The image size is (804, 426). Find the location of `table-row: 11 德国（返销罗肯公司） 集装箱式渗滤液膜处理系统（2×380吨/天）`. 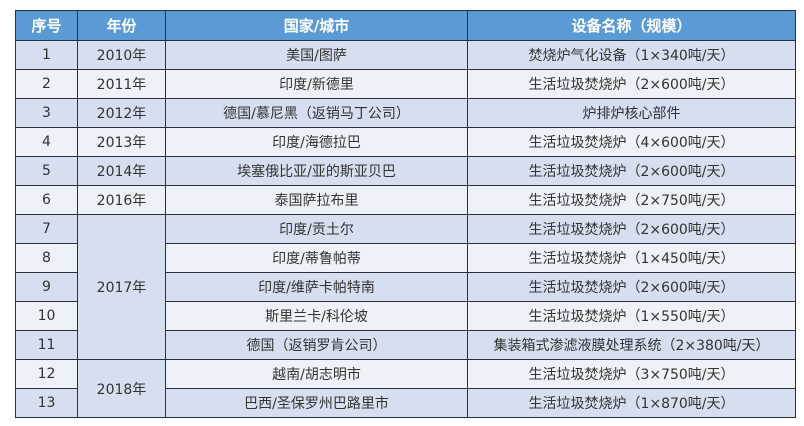

table-row: 11 德国（返销罗肯公司） 集装箱式渗滤液膜处理系统（2×380吨/天） is located at coordinates (405, 345).